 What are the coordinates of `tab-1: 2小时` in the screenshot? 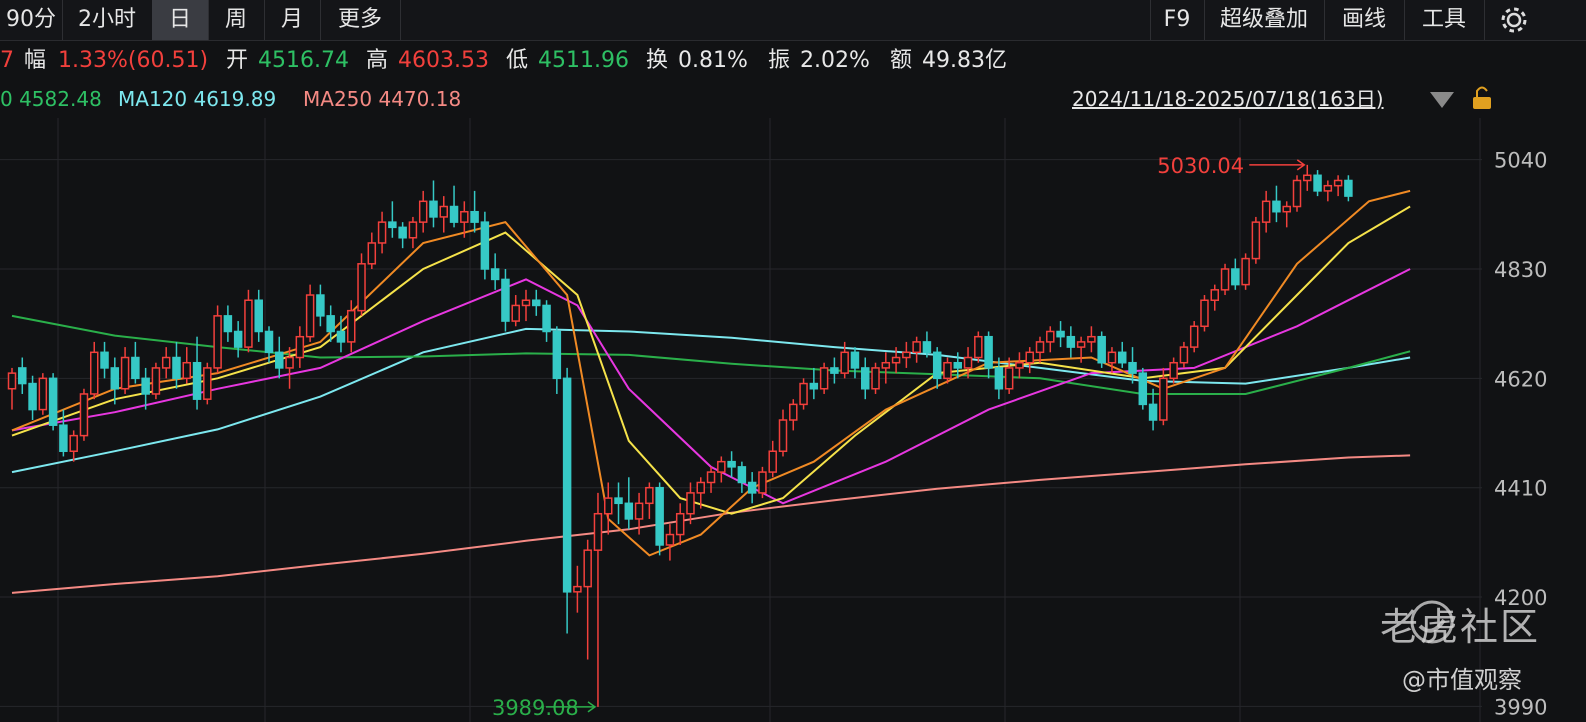 It's located at (107, 19).